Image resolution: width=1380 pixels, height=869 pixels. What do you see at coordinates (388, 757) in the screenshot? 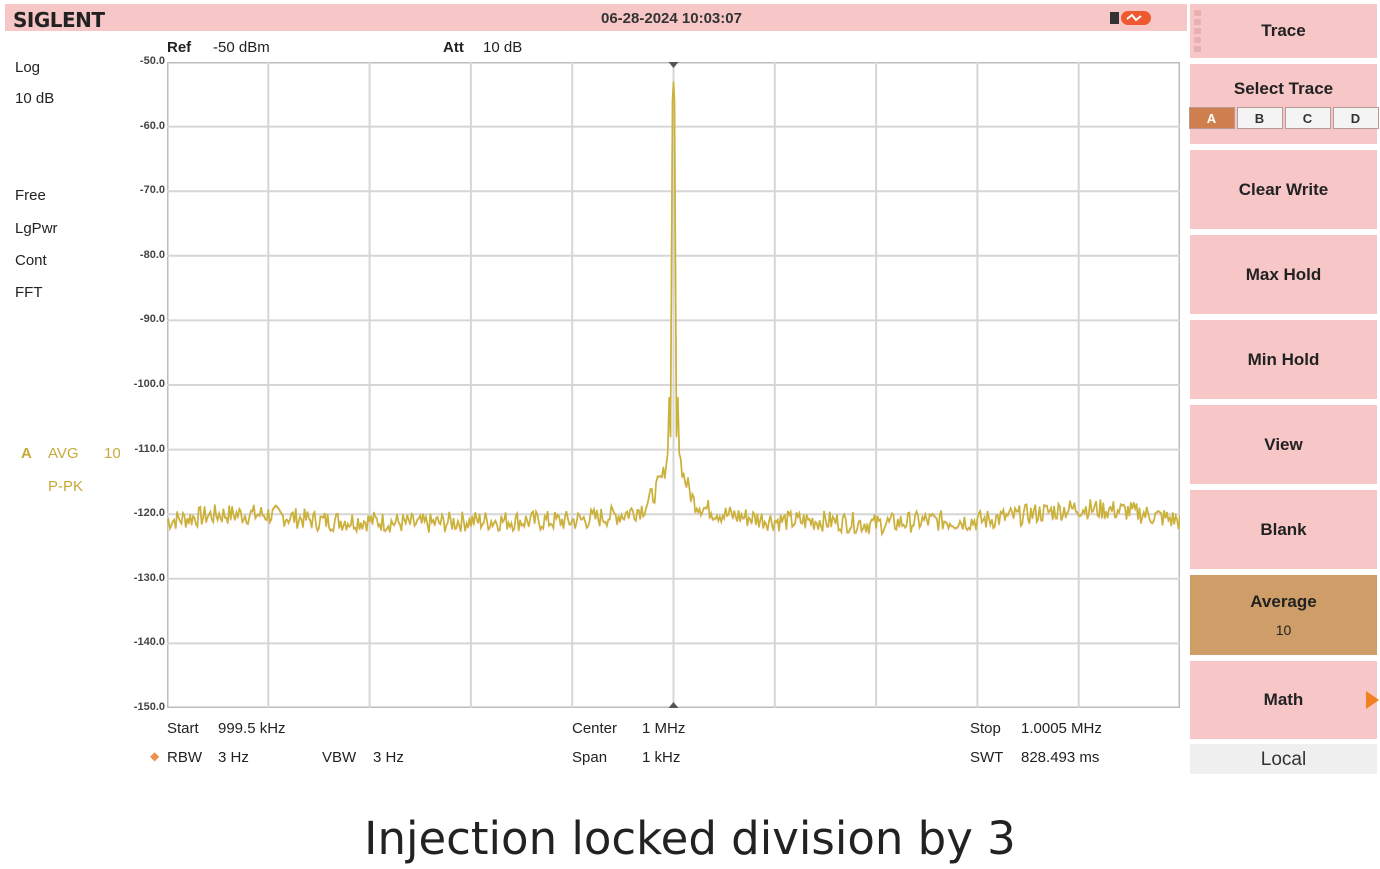
I see `vbw-value: 3 Hz` at bounding box center [388, 757].